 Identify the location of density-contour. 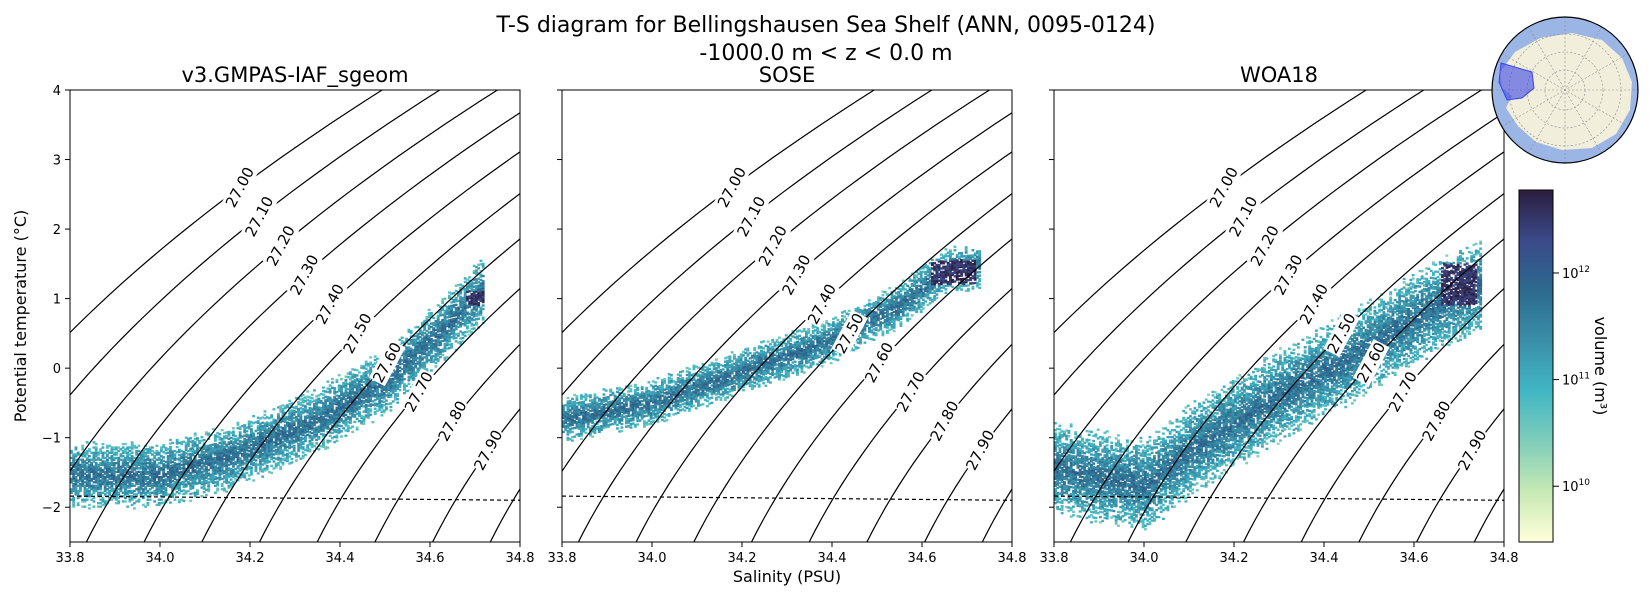
(389, 390).